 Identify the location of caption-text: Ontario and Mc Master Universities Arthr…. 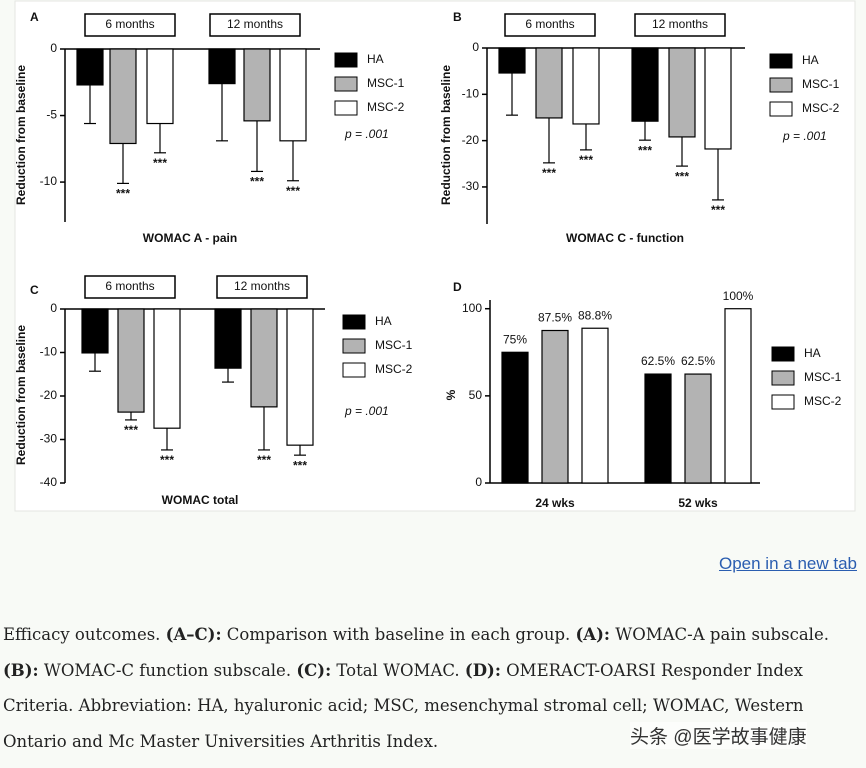
(221, 741).